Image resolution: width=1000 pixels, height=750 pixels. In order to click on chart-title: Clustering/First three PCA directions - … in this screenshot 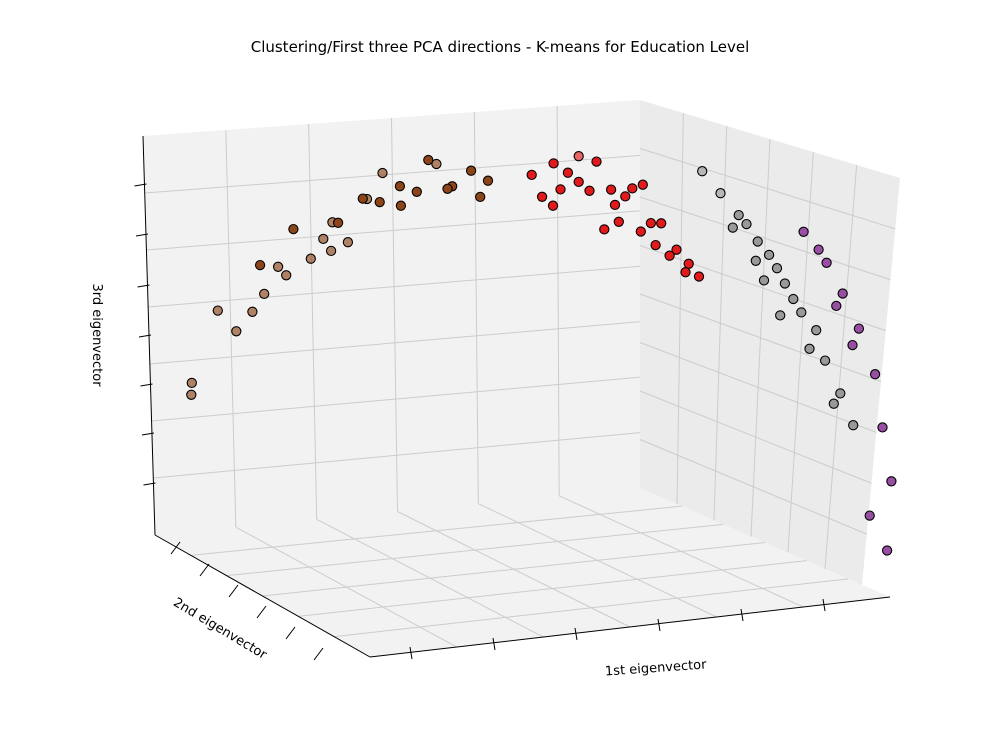, I will do `click(500, 47)`.